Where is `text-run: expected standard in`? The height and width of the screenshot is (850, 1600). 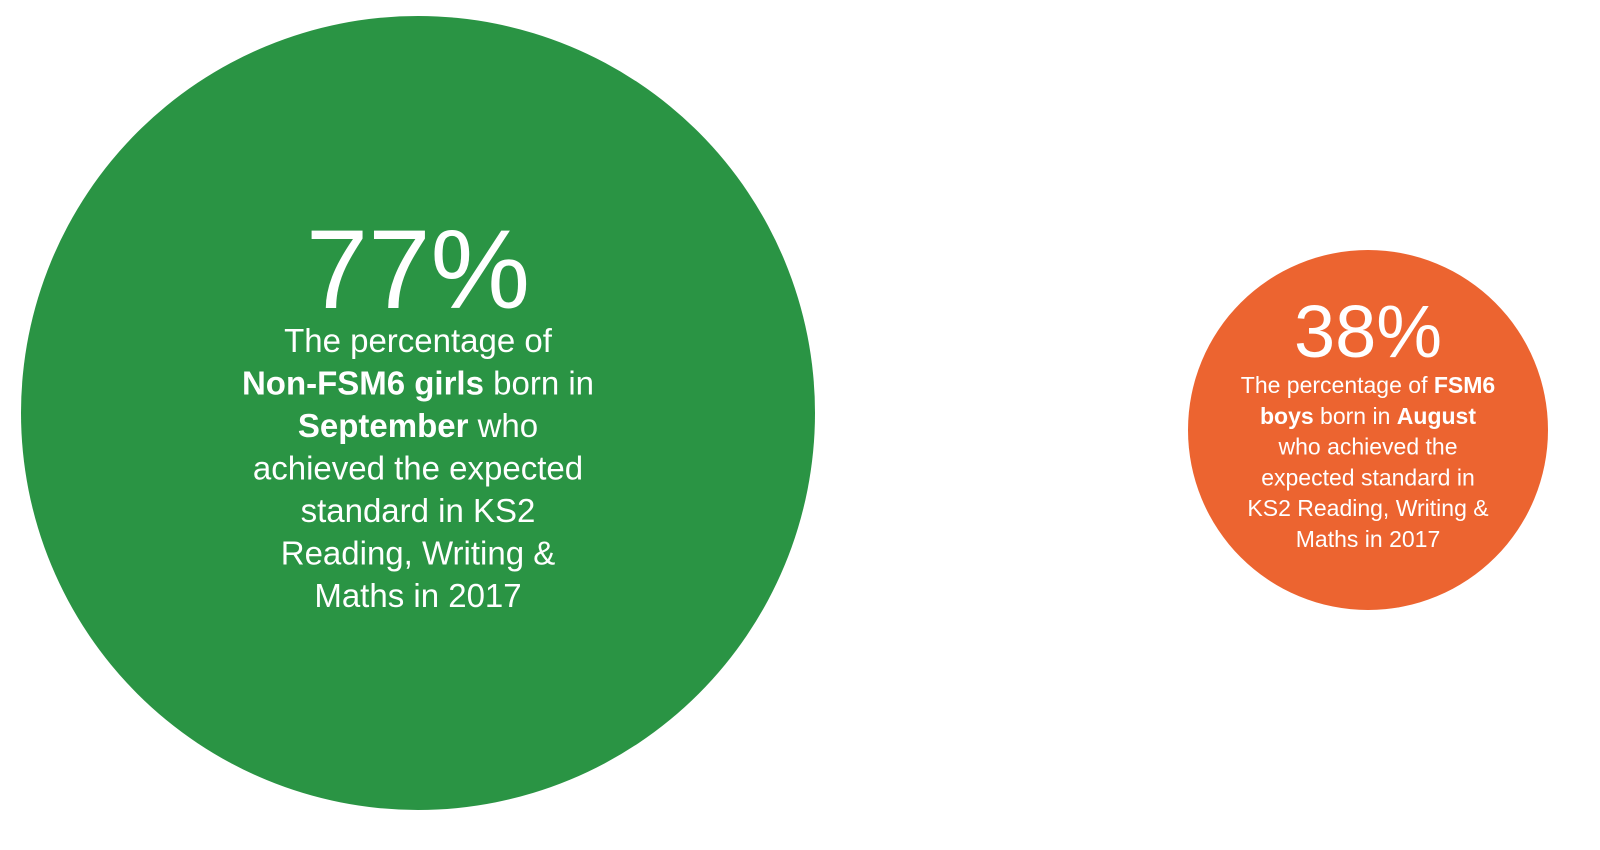 text-run: expected standard in is located at coordinates (1368, 477).